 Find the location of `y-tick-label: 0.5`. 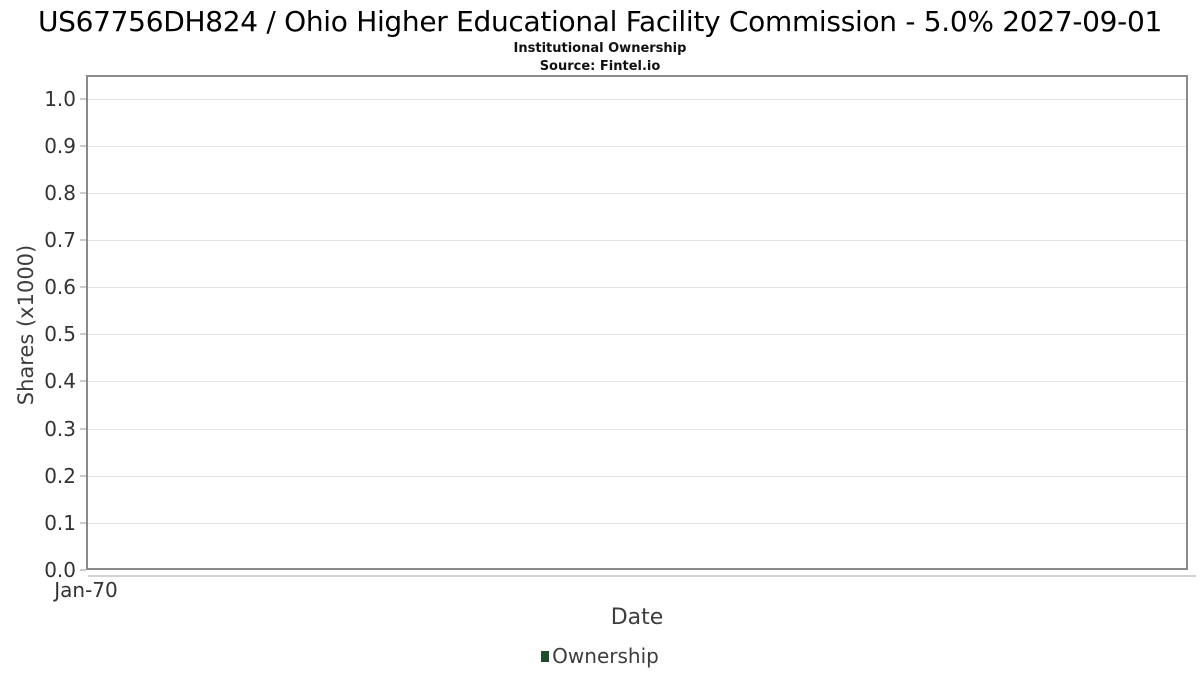

y-tick-label: 0.5 is located at coordinates (60, 334).